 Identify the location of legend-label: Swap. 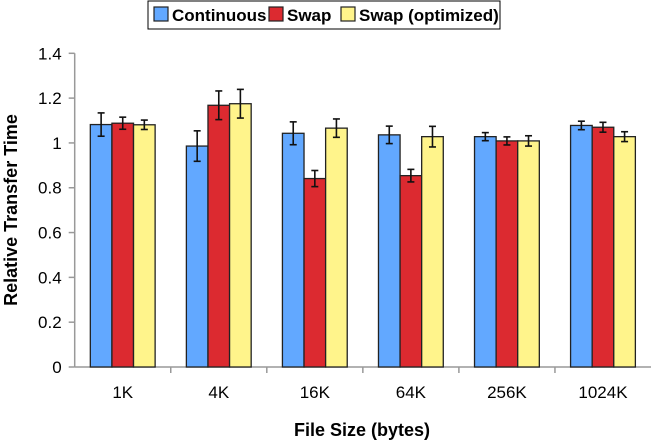
(309, 15).